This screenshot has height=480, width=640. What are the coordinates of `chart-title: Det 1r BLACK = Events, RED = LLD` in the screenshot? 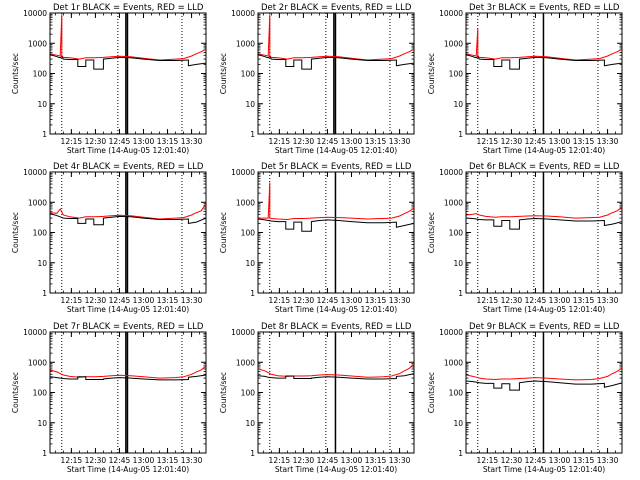 It's located at (128, 8).